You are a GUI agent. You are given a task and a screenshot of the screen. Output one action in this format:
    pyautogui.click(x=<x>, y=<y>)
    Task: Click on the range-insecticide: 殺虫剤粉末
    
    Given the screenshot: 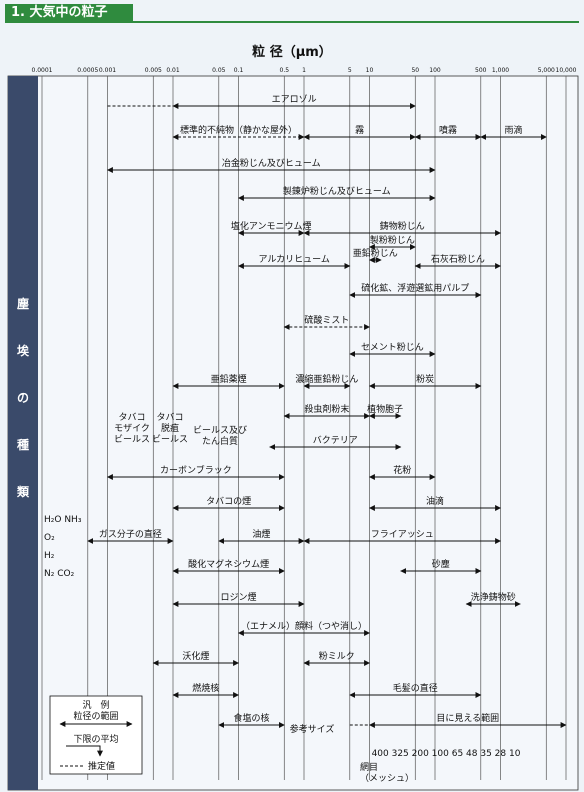 What is the action you would take?
    pyautogui.click(x=327, y=411)
    